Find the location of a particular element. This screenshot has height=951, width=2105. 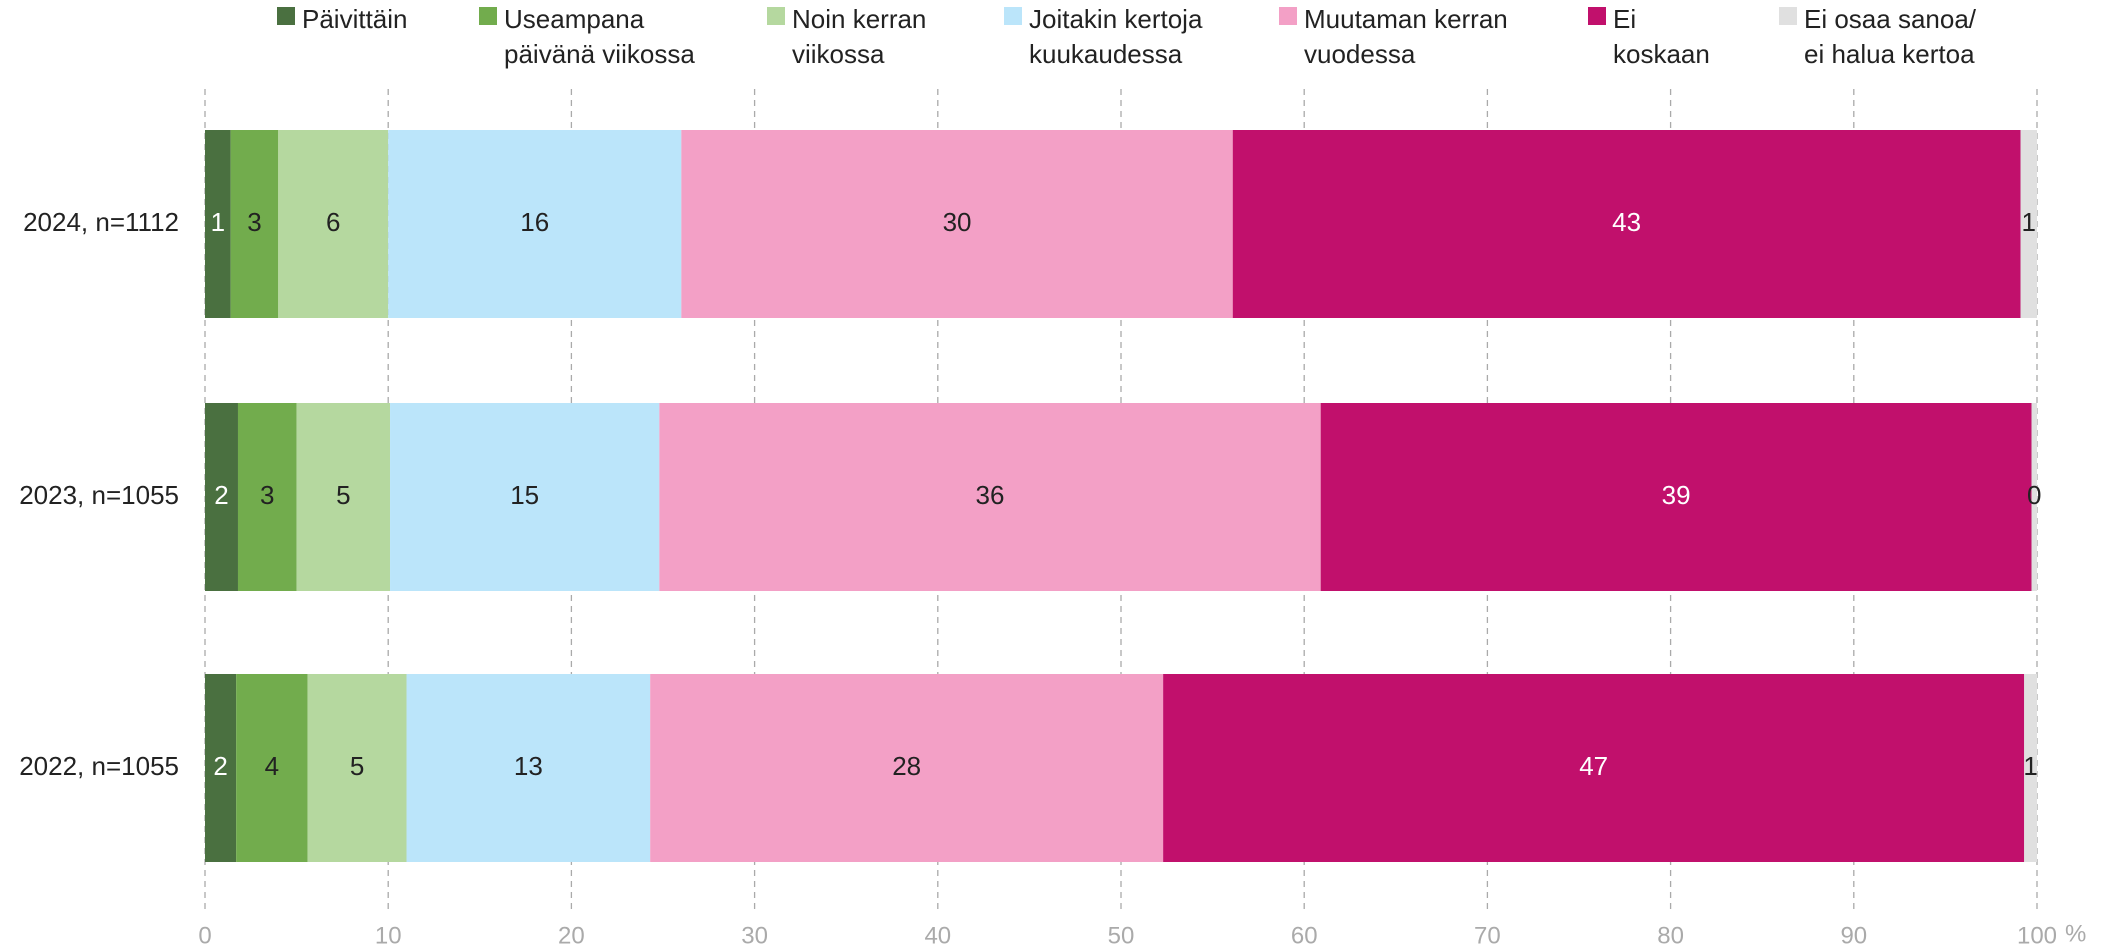

data-label: 13 is located at coordinates (528, 766).